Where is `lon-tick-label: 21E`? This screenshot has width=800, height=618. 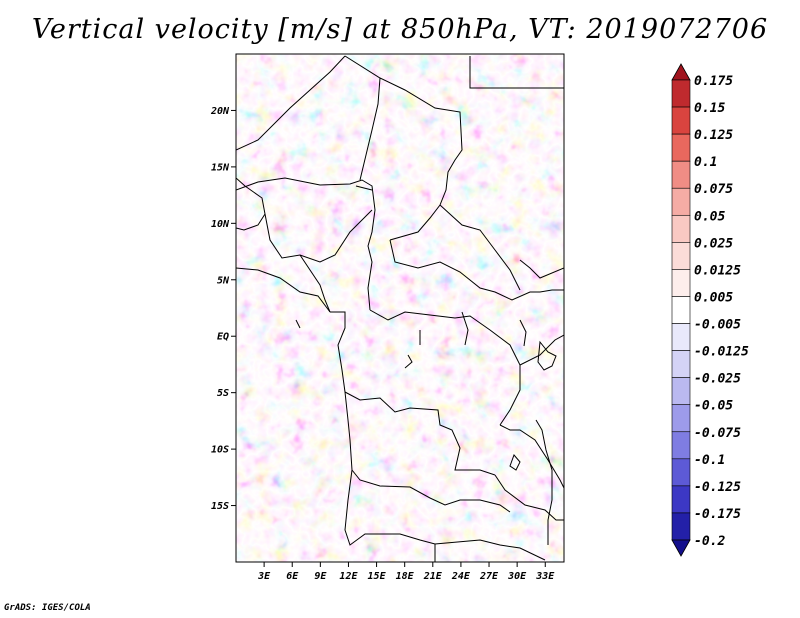
lon-tick-label: 21E is located at coordinates (433, 576).